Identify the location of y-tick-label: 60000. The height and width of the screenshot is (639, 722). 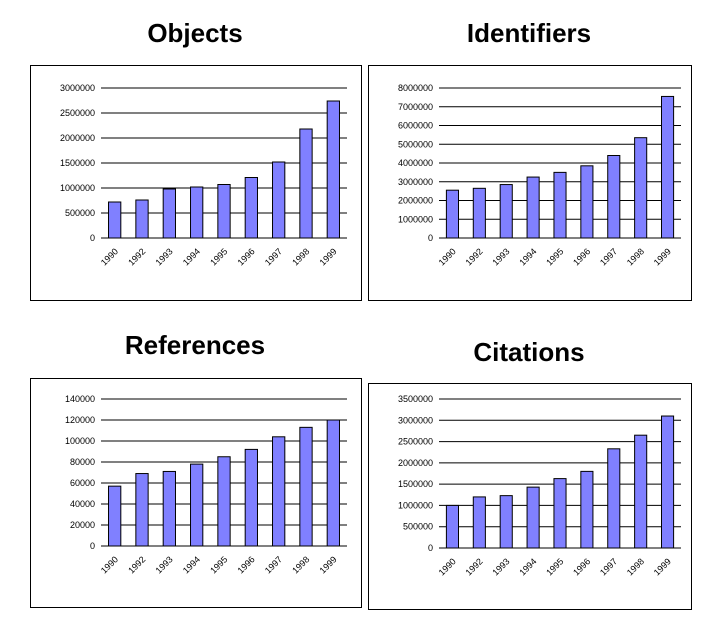
(82, 483).